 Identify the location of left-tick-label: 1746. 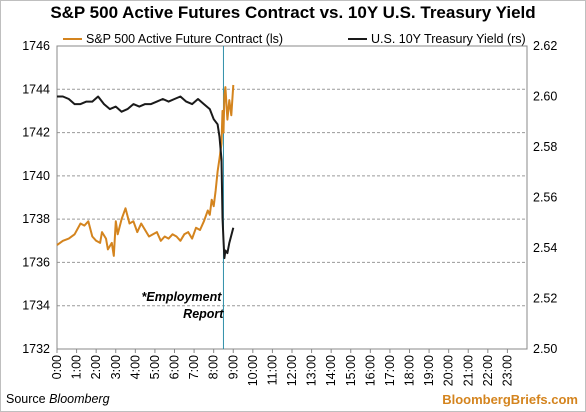
(36, 46).